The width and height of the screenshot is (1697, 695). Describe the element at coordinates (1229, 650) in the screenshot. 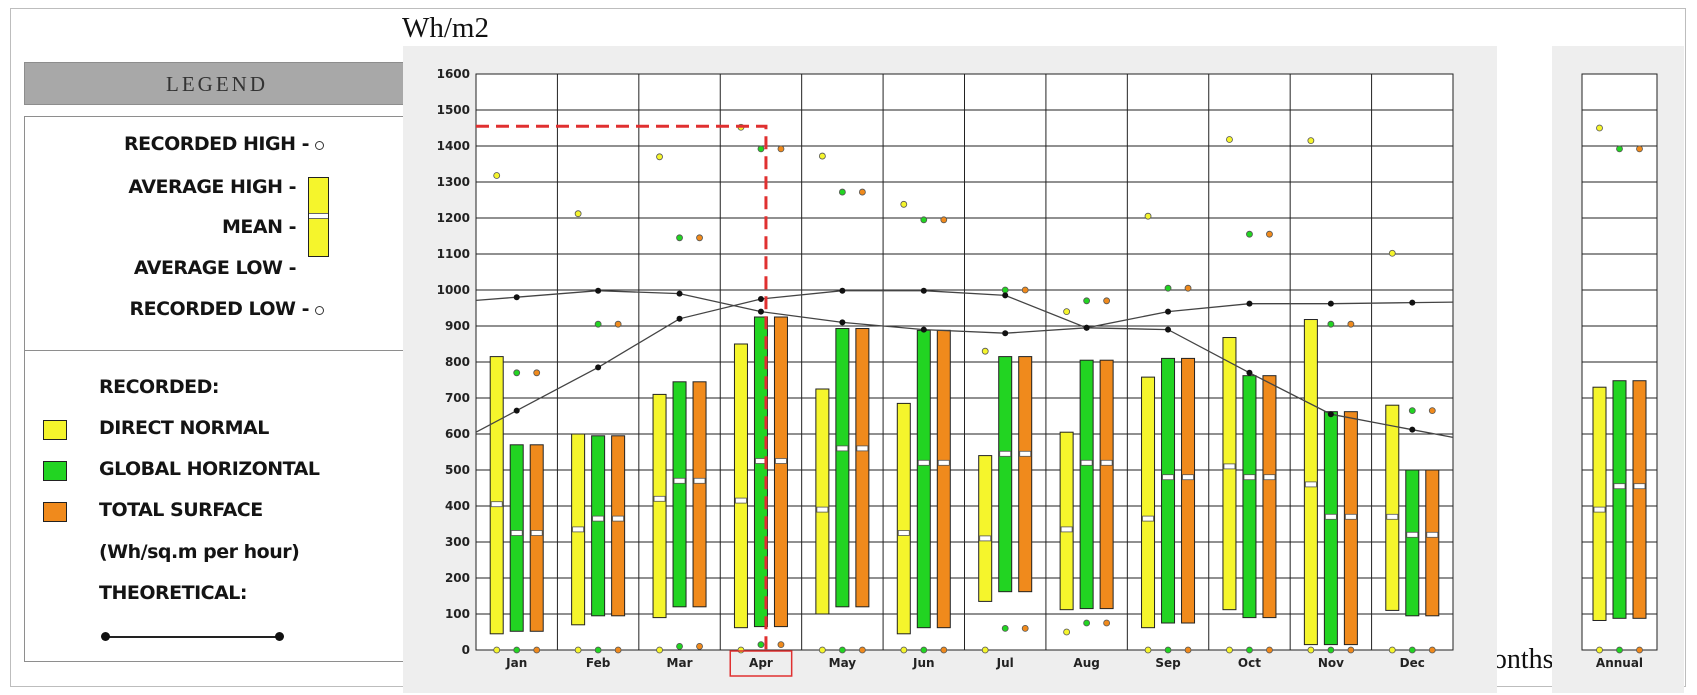

I see `rec-low-dn-Oct` at that location.